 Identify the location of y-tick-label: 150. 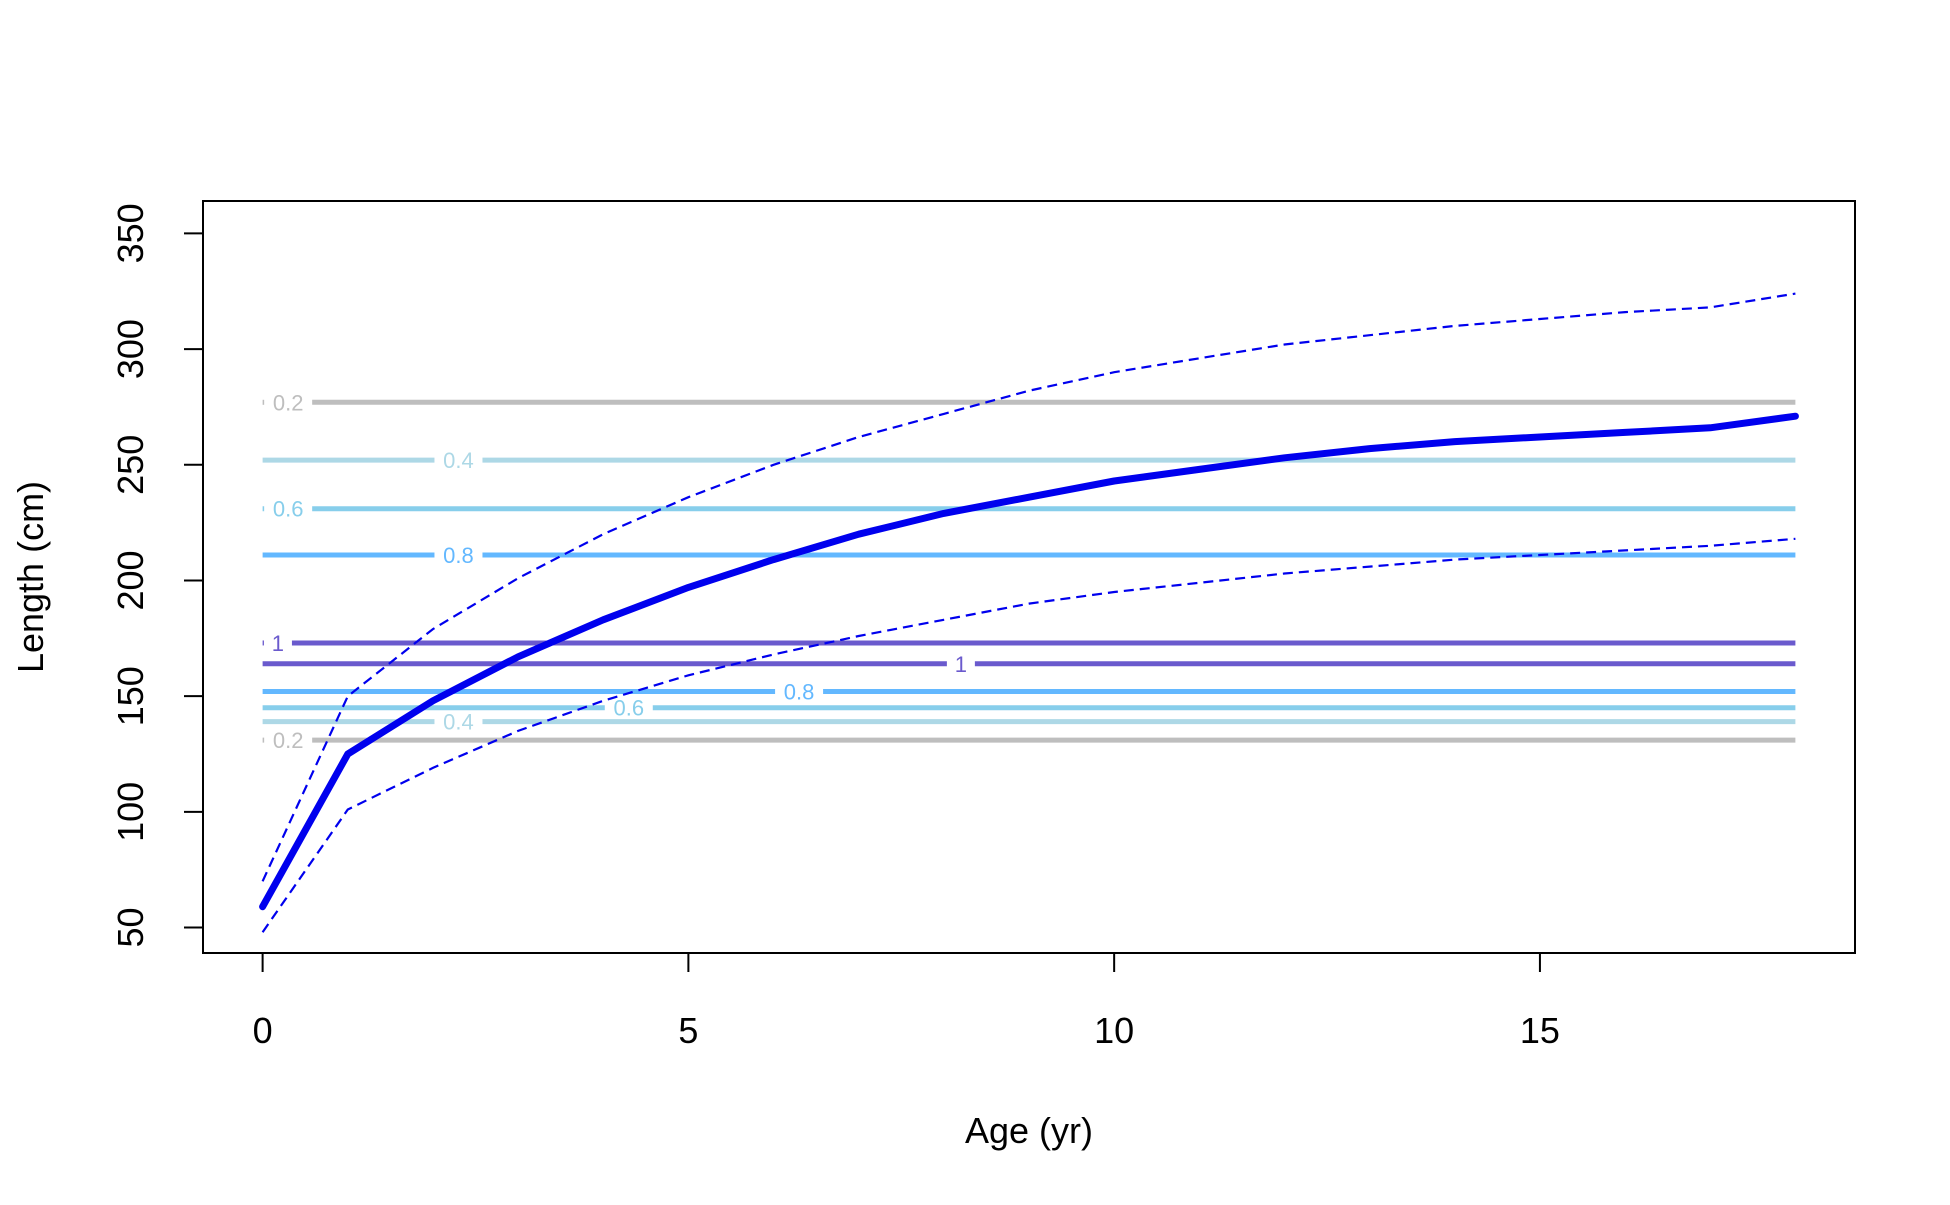
(130, 696).